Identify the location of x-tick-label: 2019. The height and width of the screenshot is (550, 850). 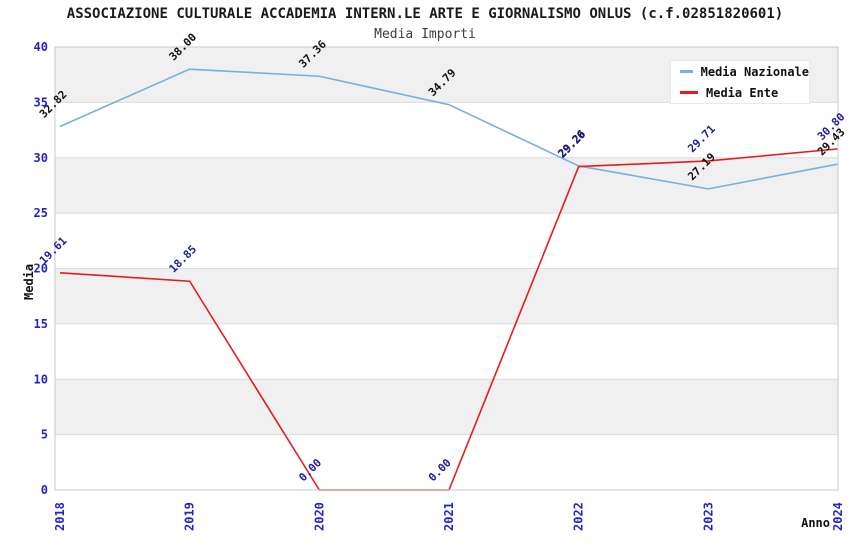
(190, 516).